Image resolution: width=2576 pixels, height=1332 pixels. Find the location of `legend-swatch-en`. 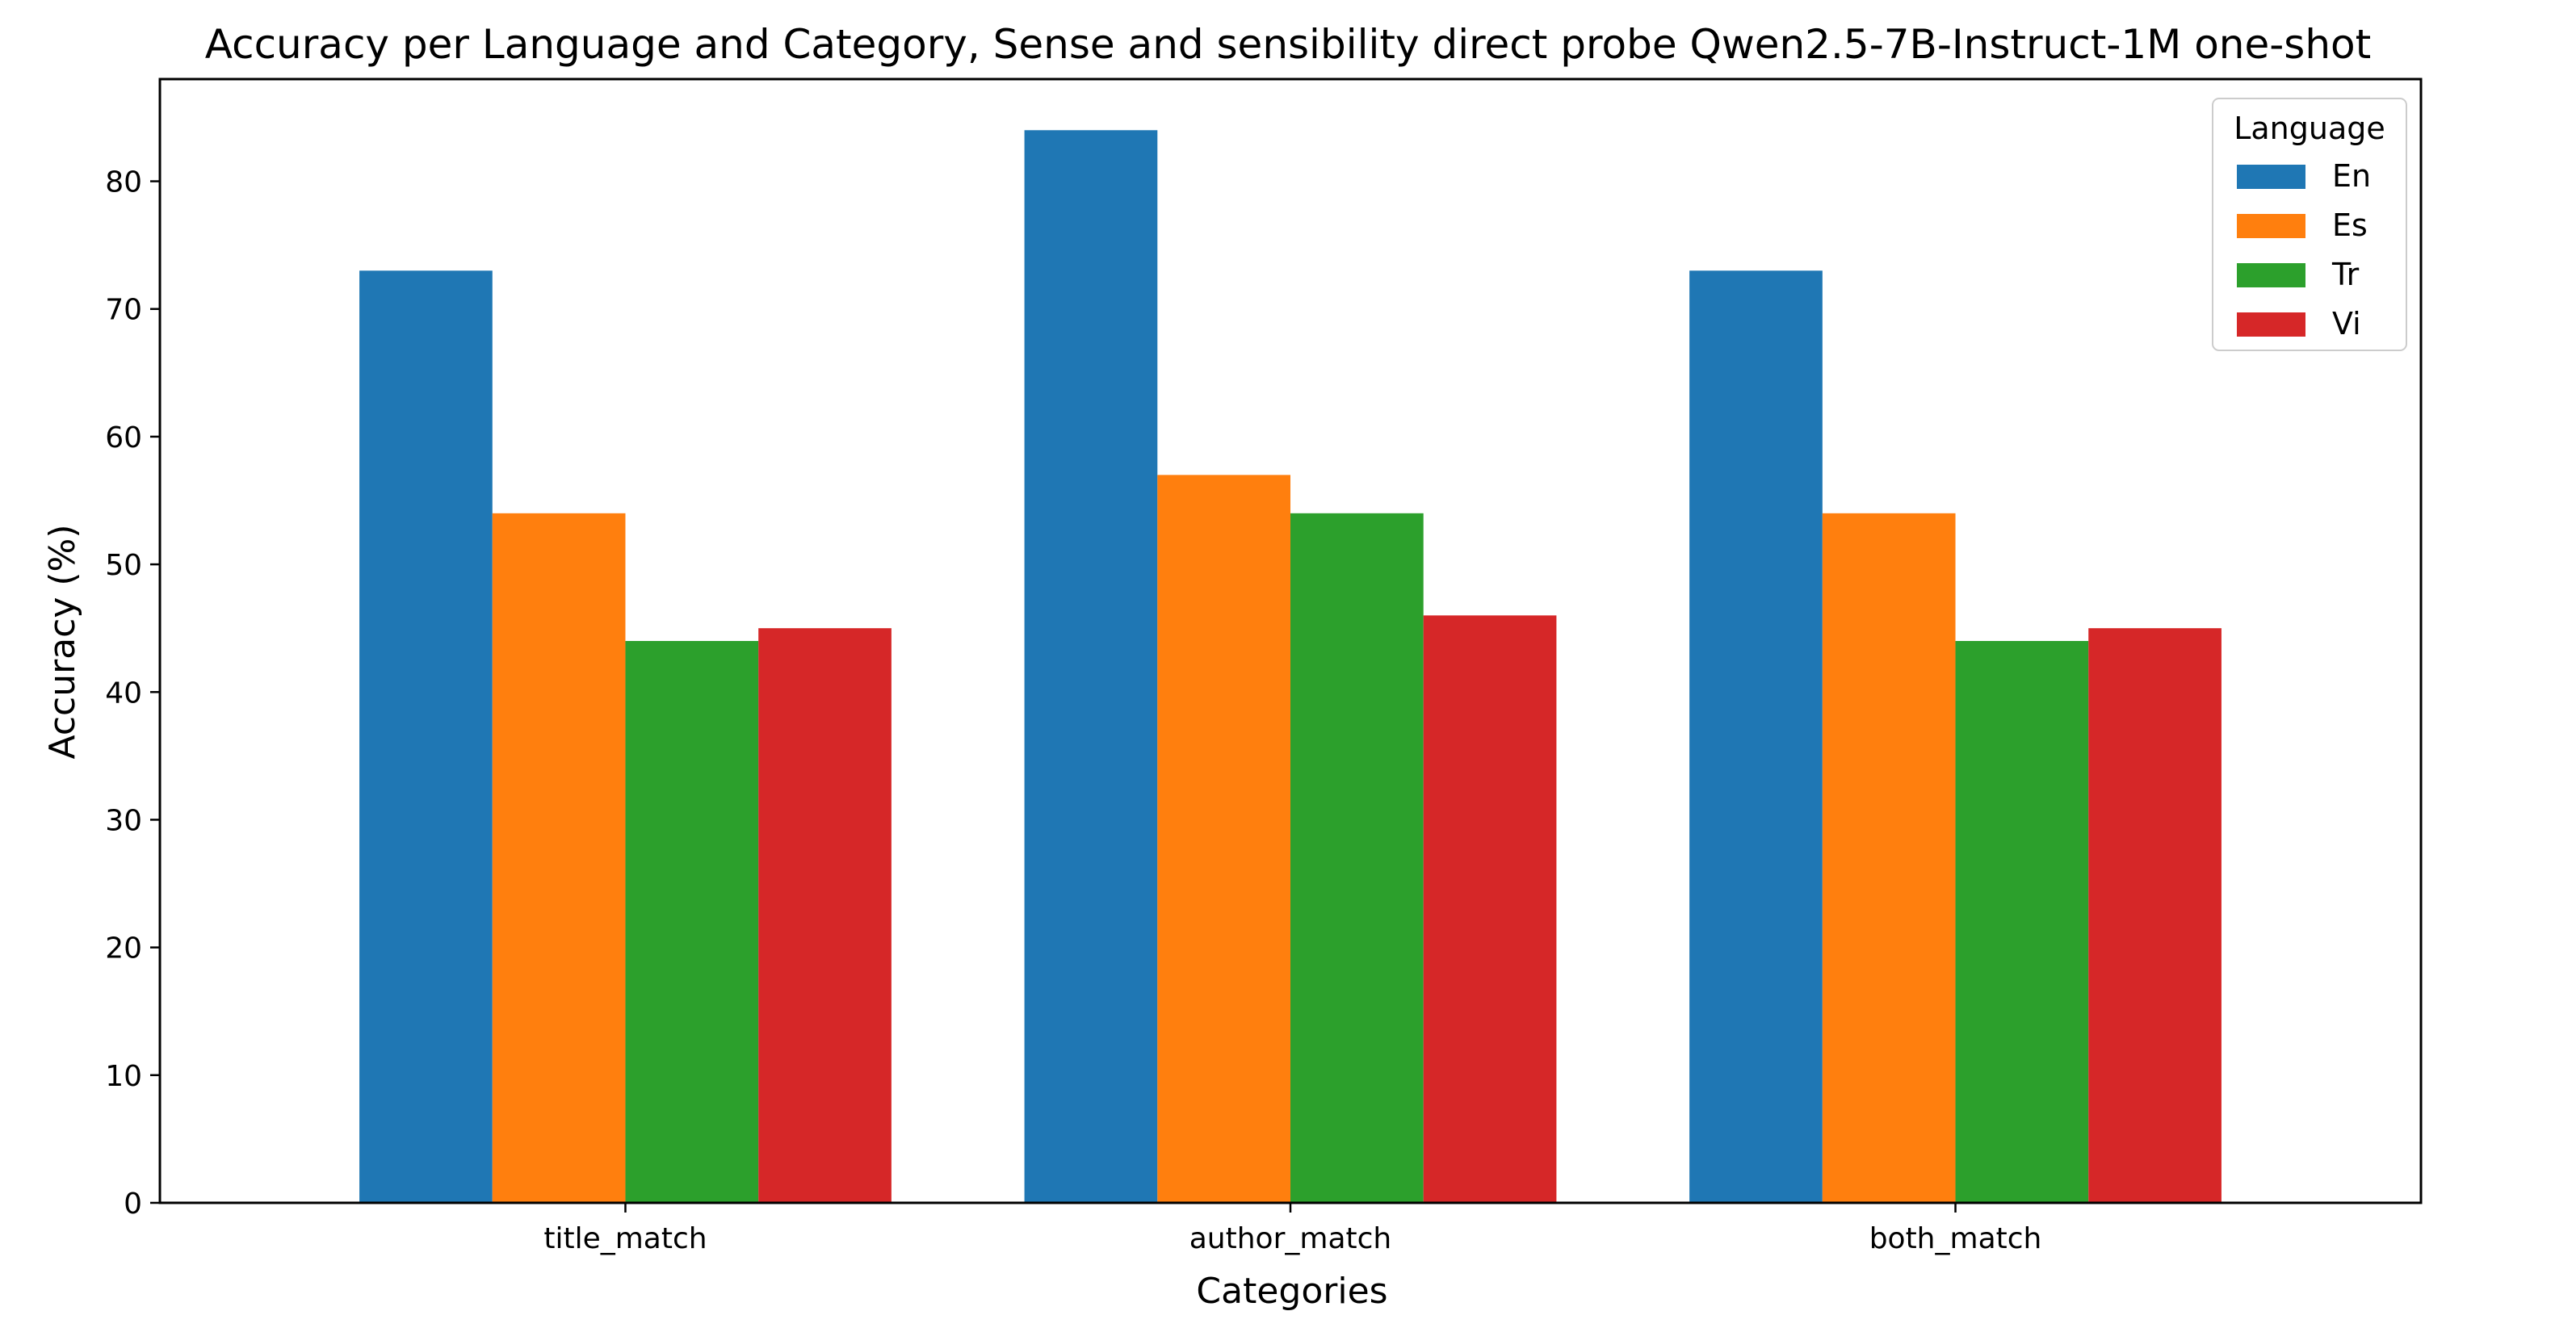

legend-swatch-en is located at coordinates (2271, 177).